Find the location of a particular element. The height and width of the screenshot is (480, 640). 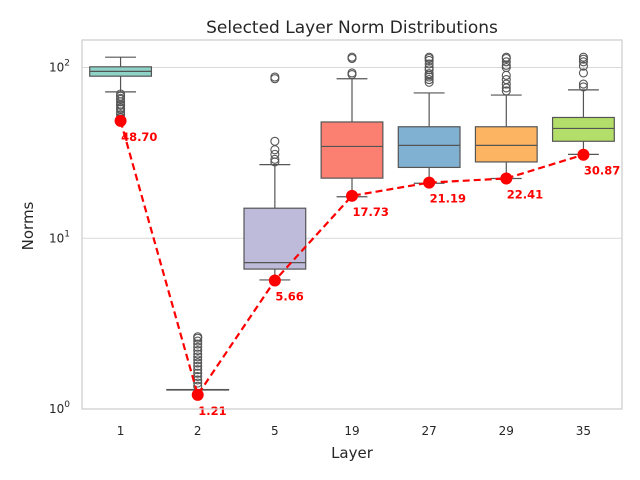

selected-norm-label: 17.73 is located at coordinates (371, 212).